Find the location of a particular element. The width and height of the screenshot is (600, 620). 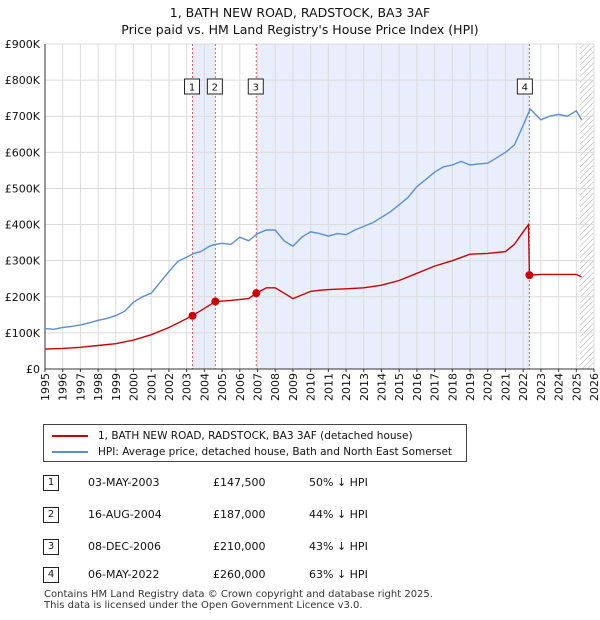

x-tick-label: 2006 is located at coordinates (240, 387).